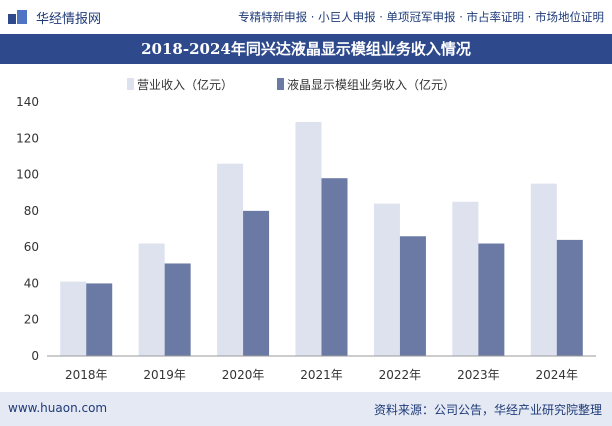 This screenshot has width=612, height=426. What do you see at coordinates (557, 375) in the screenshot?
I see `x-tick-label: 2024年` at bounding box center [557, 375].